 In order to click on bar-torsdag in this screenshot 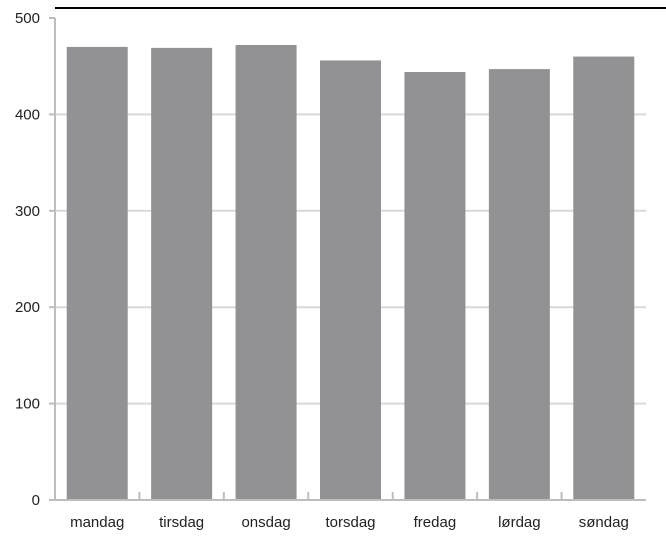, I will do `click(350, 280)`.